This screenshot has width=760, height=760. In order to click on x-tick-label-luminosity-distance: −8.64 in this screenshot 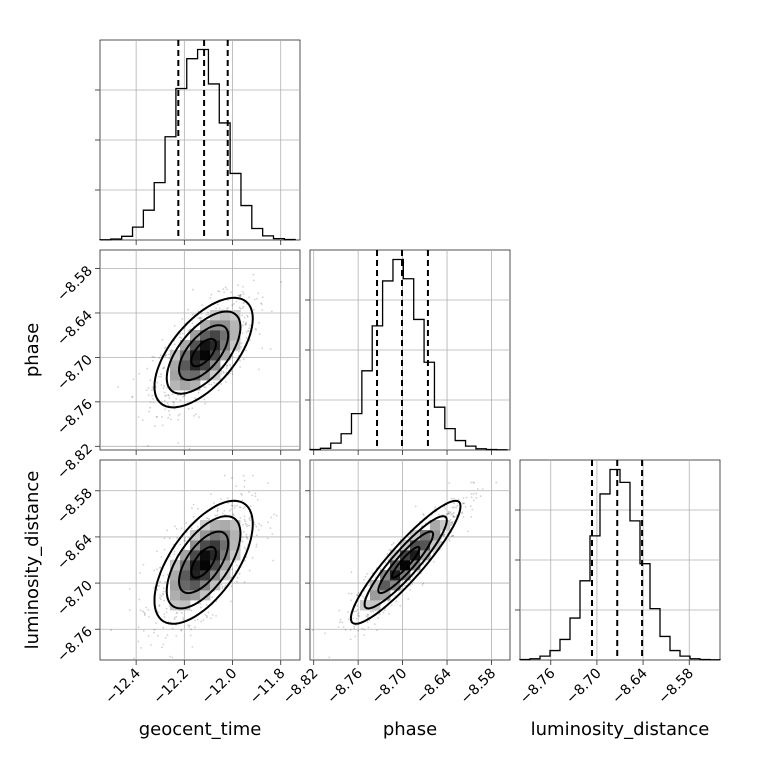, I will do `click(630, 686)`.